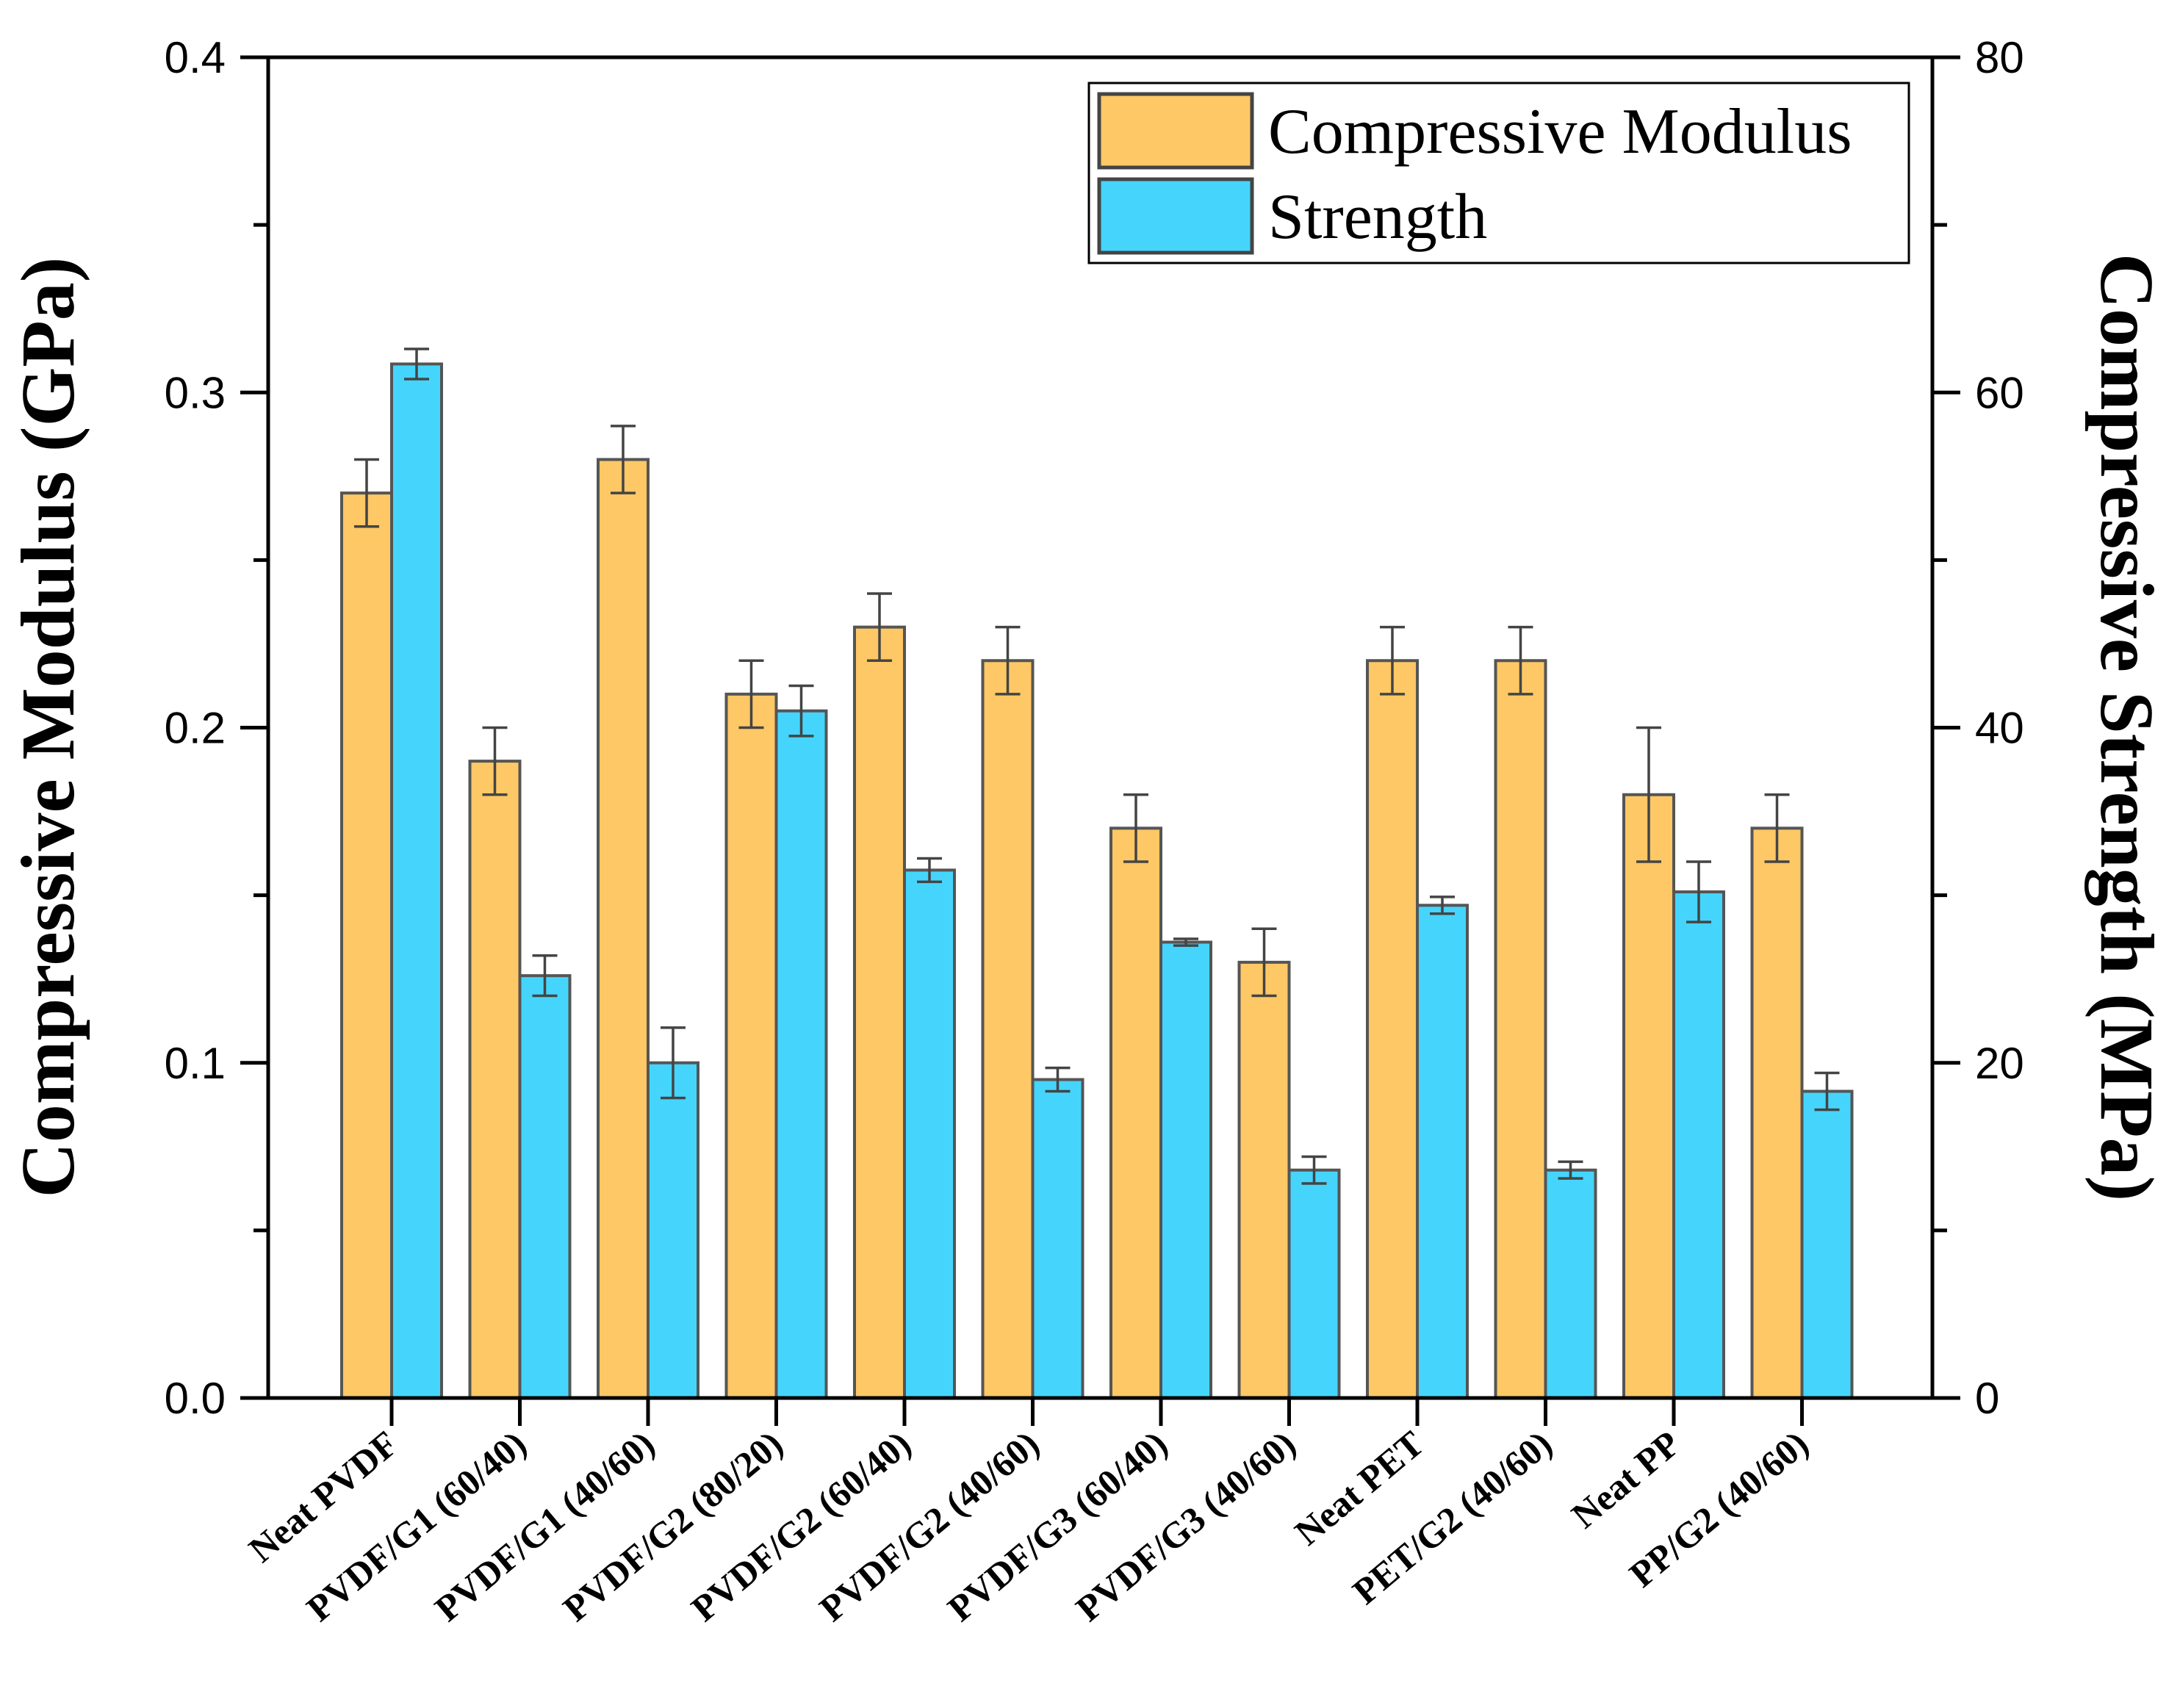  I want to click on y-tick-label: 0.2, so click(195, 728).